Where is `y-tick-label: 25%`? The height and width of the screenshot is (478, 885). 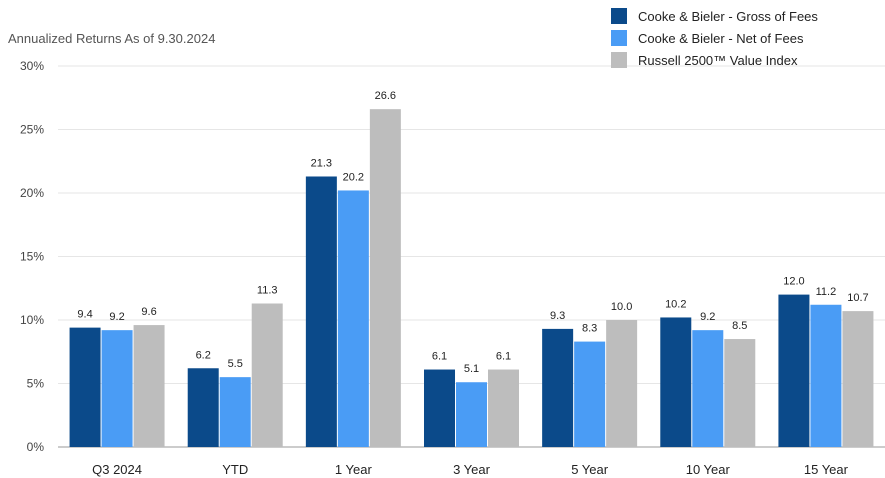
y-tick-label: 25% is located at coordinates (32, 130).